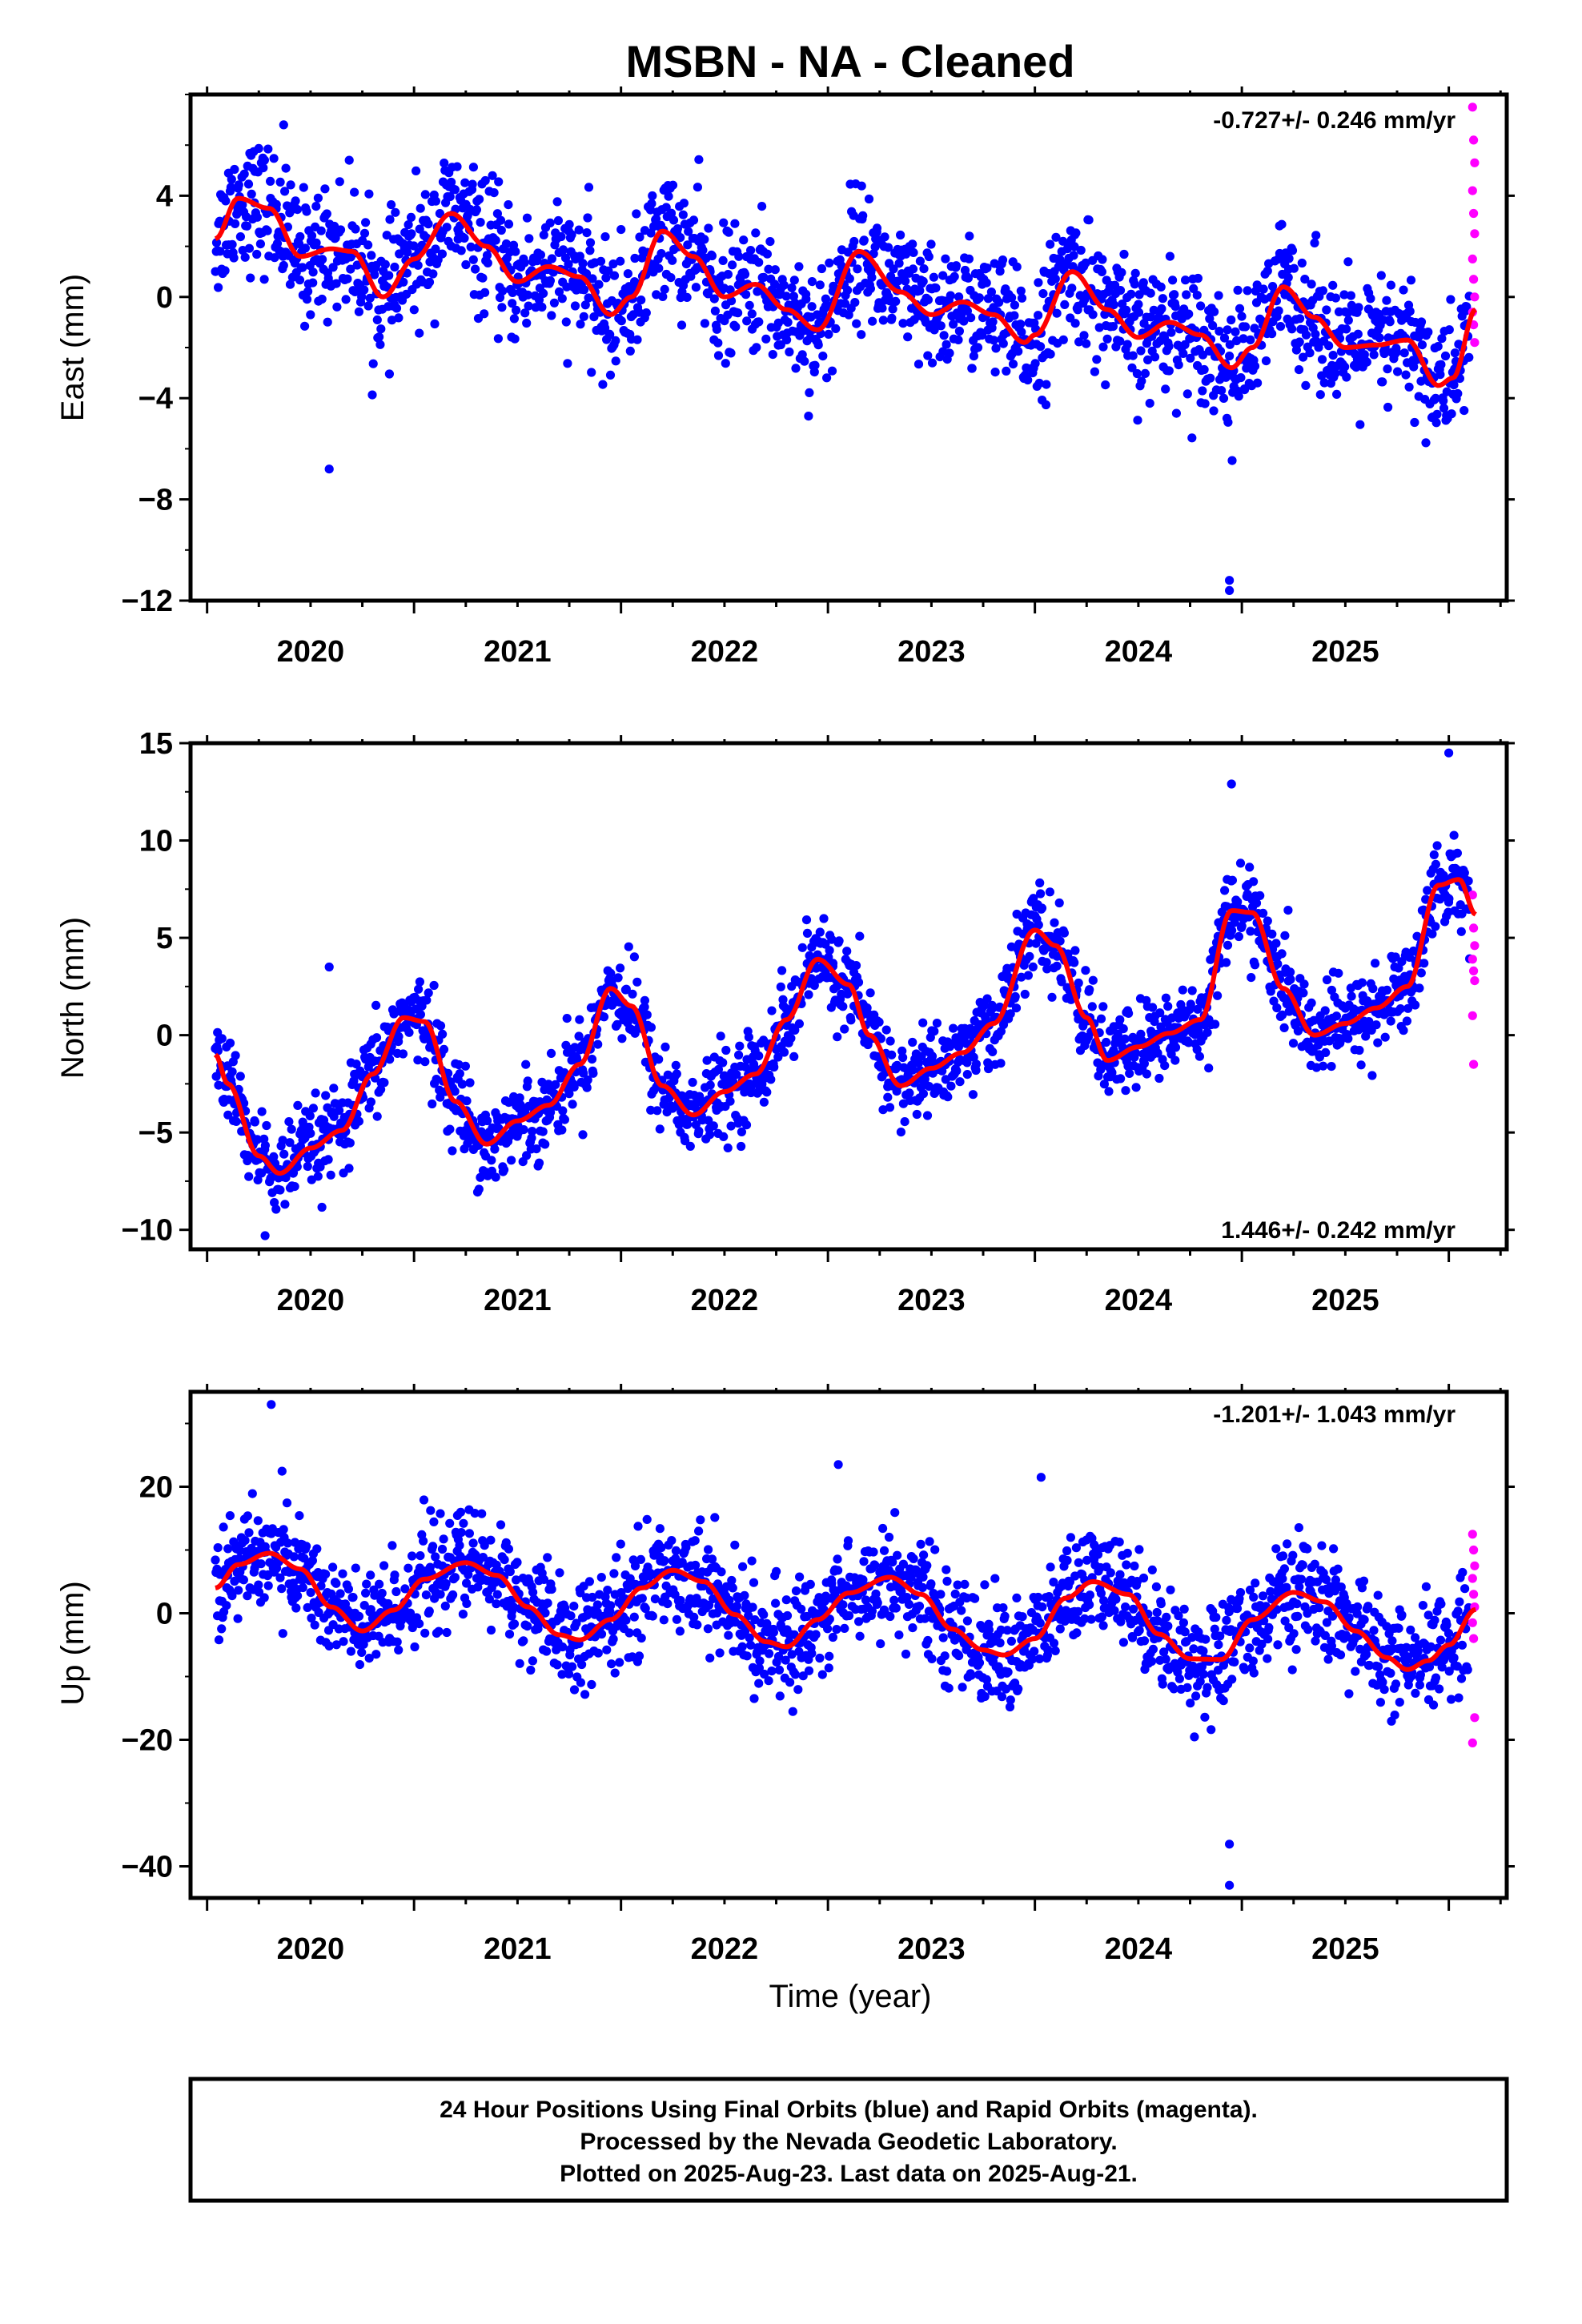 The width and height of the screenshot is (1582, 2324). Describe the element at coordinates (311, 652) in the screenshot. I see `east-xtick-label: 2020` at that location.